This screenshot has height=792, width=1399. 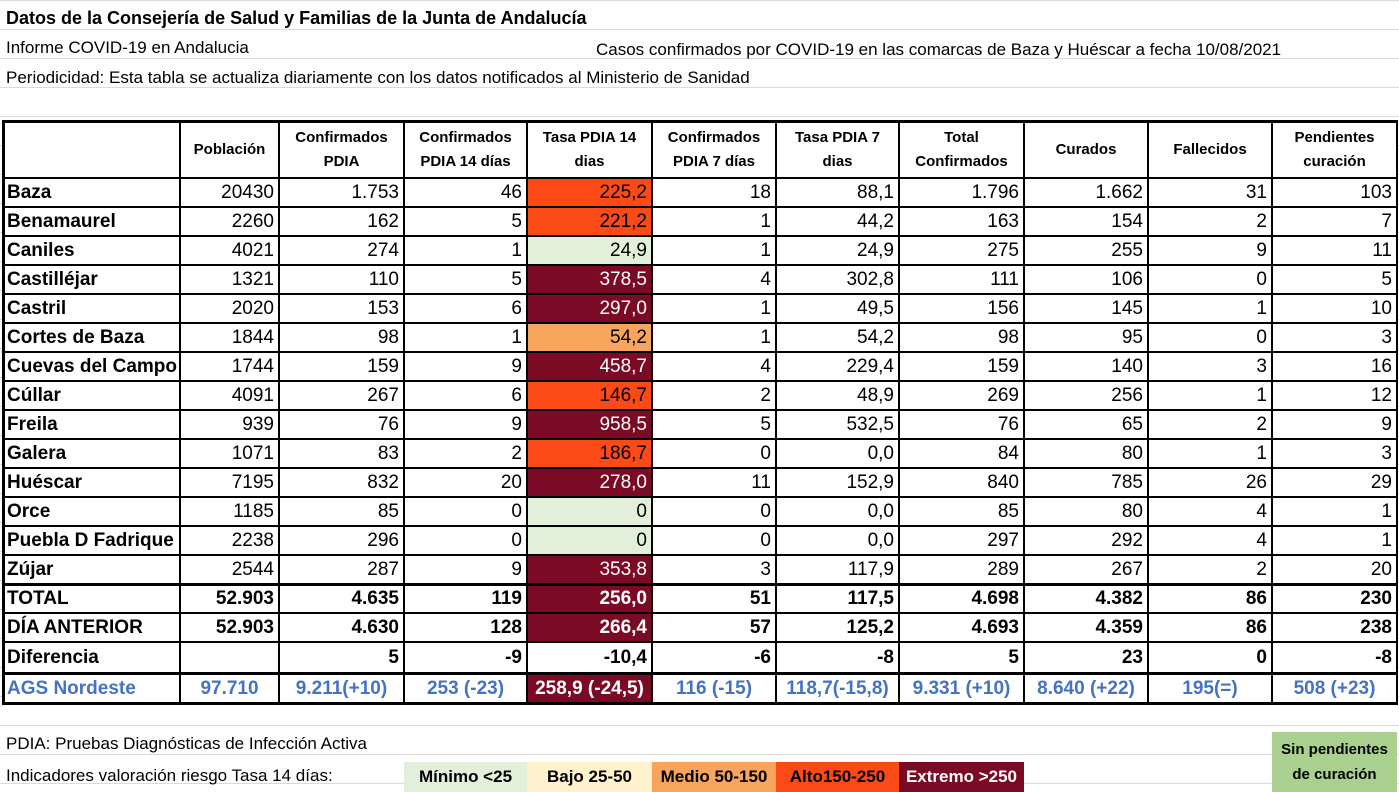 I want to click on row-label: Orce, so click(x=92, y=511).